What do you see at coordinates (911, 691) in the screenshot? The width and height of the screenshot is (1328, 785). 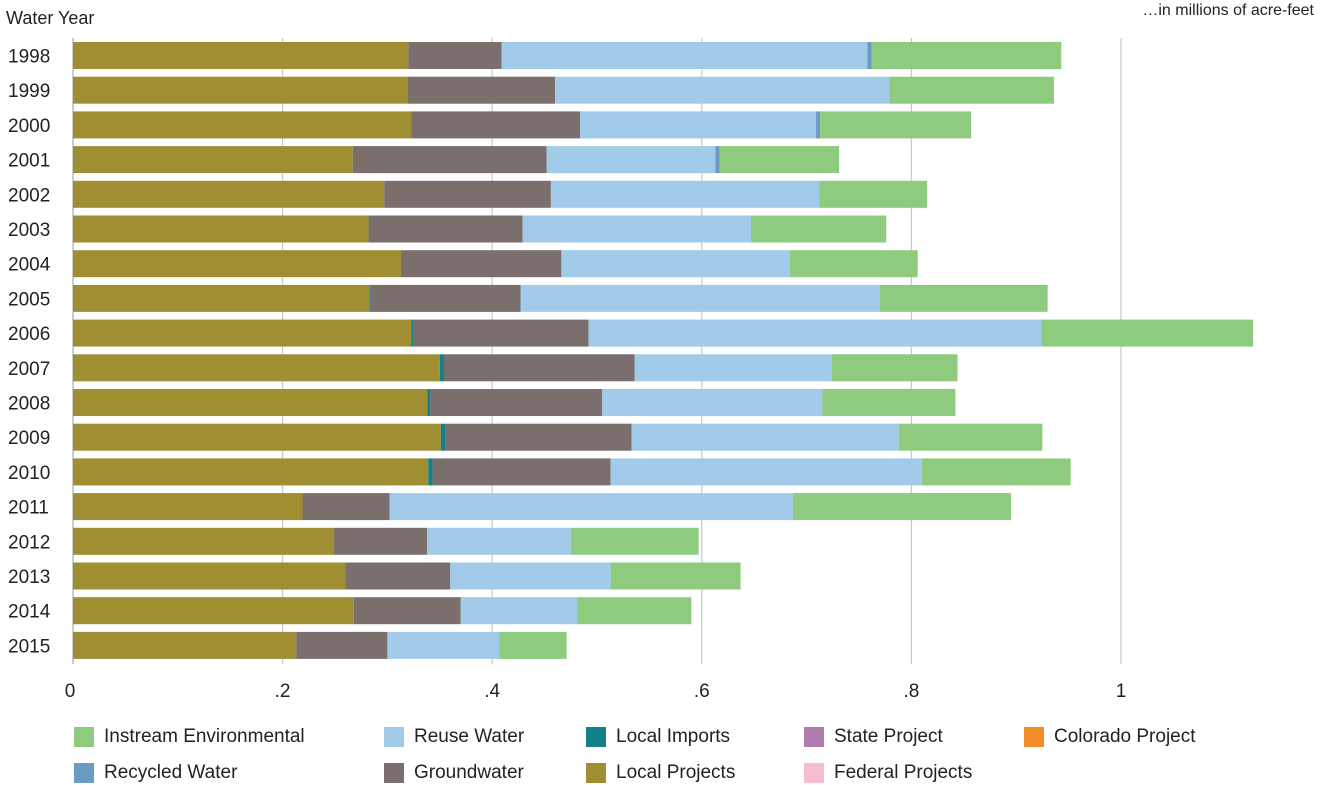 I see `x-tick-label: .8` at bounding box center [911, 691].